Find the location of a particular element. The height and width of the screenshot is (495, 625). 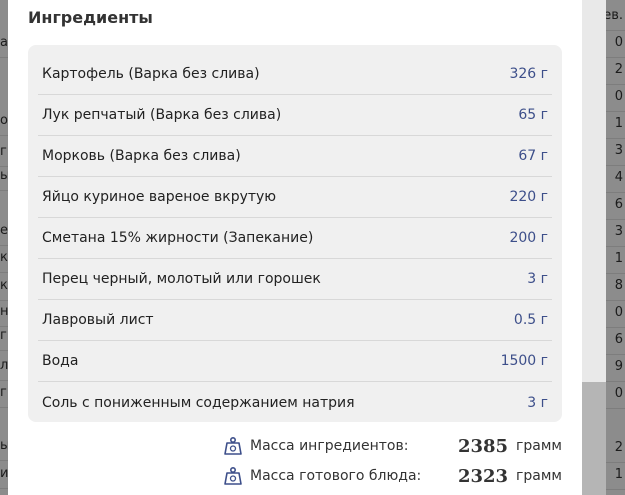

background-cell: ой is located at coordinates (4, 120).